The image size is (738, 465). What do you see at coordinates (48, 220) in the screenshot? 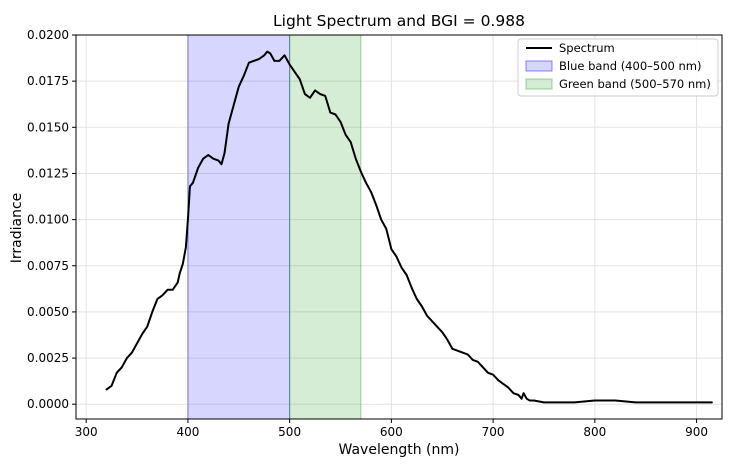
I see `y-tick-label: 0.0100` at bounding box center [48, 220].